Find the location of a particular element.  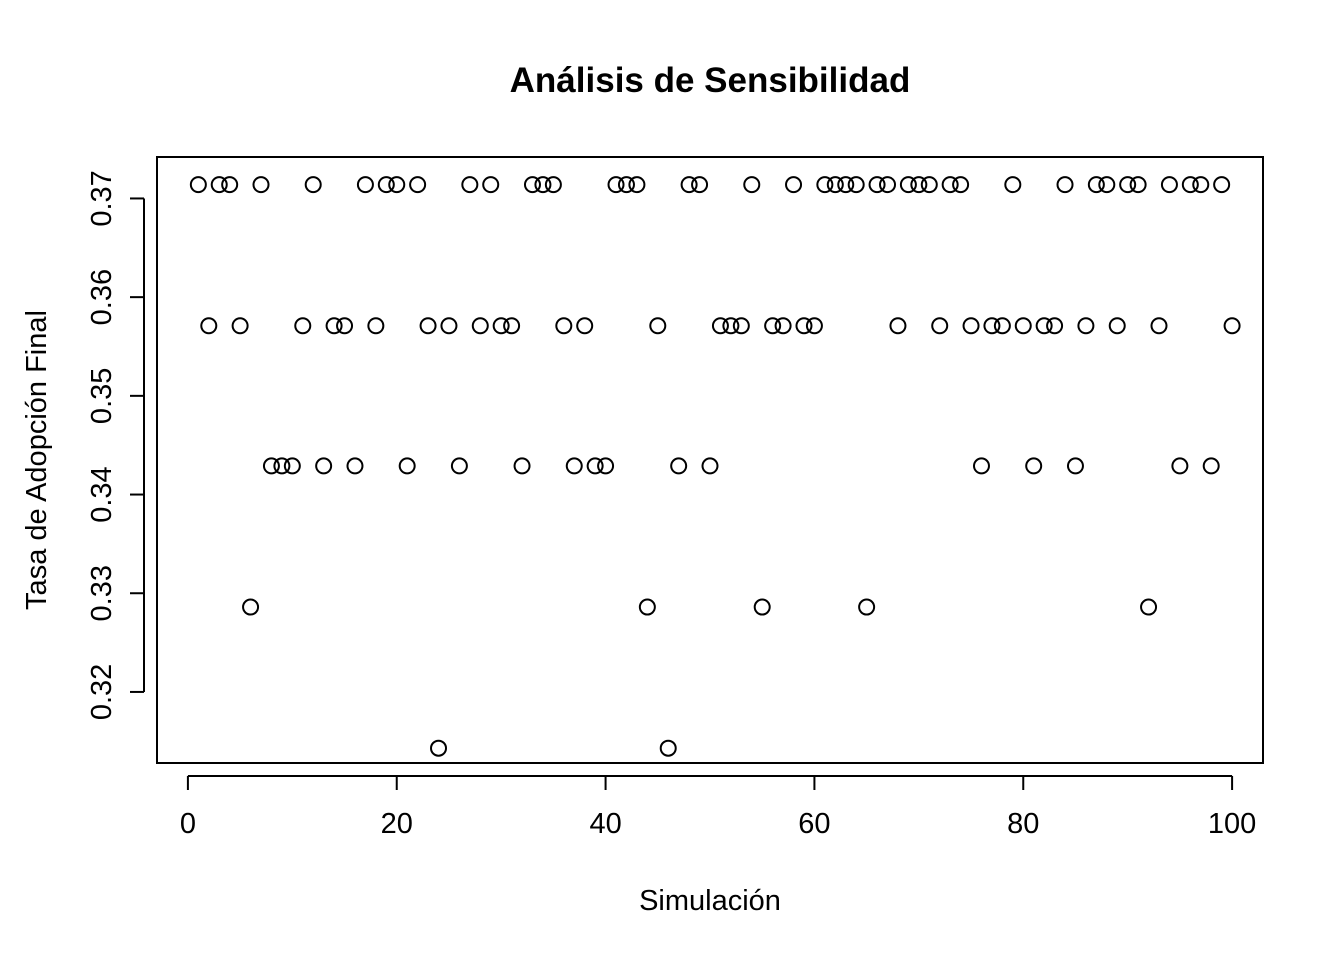

chart-title: Análisis de Sensibilidad is located at coordinates (710, 80).